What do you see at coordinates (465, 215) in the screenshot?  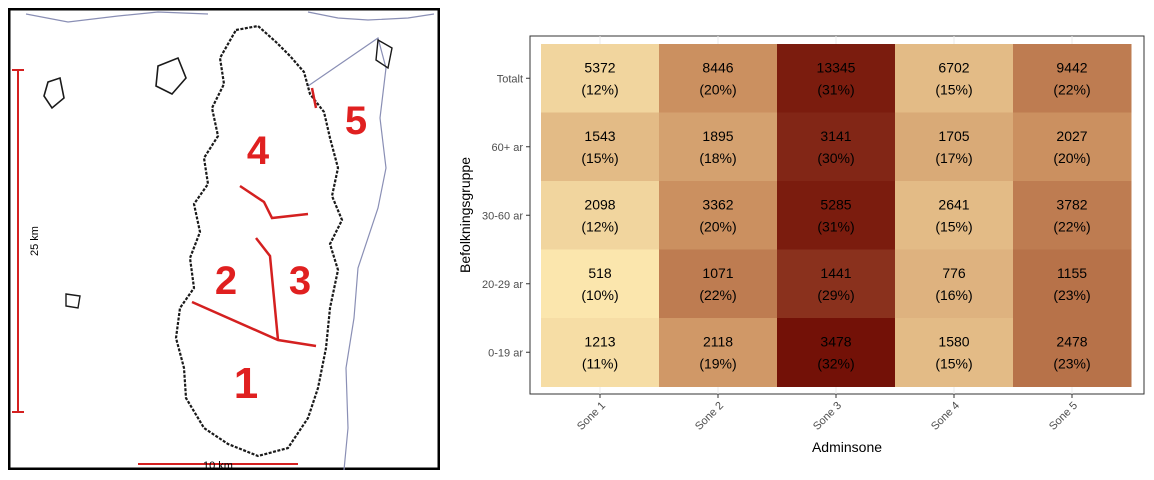 I see `y-axis-title: Befolkningsgruppe` at bounding box center [465, 215].